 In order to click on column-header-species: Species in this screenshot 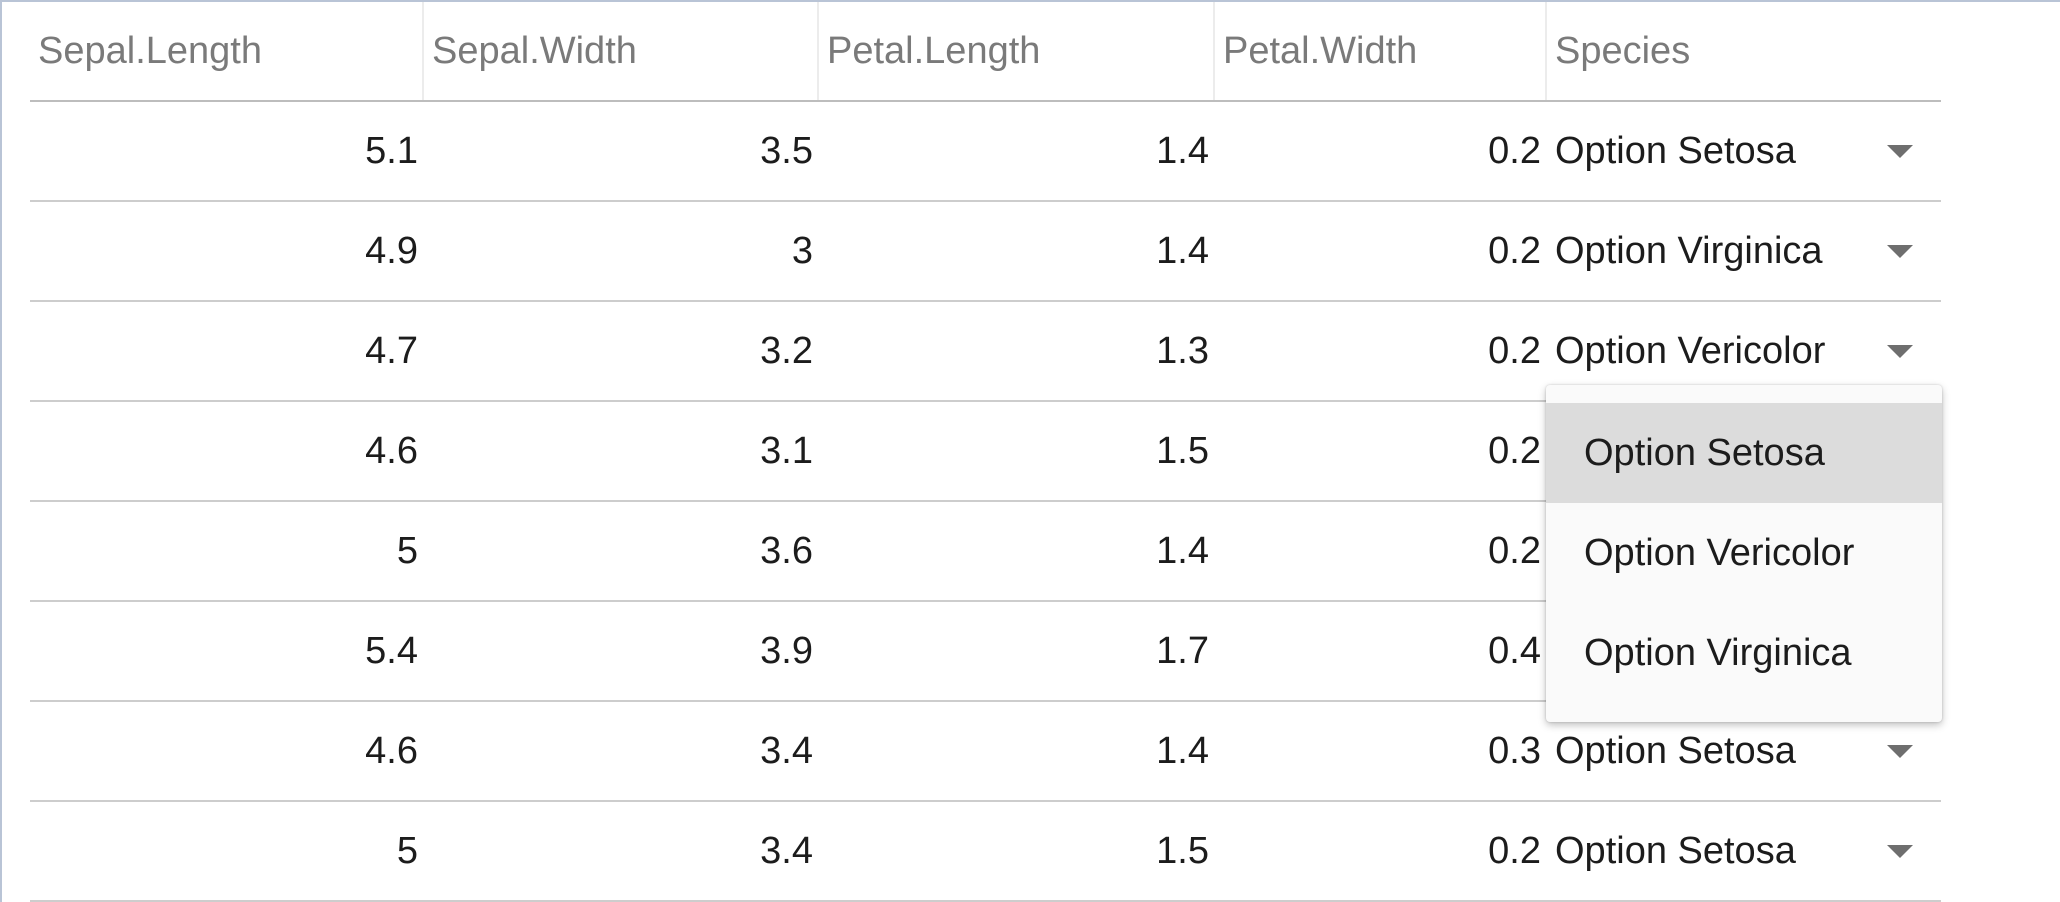, I will do `click(1623, 50)`.